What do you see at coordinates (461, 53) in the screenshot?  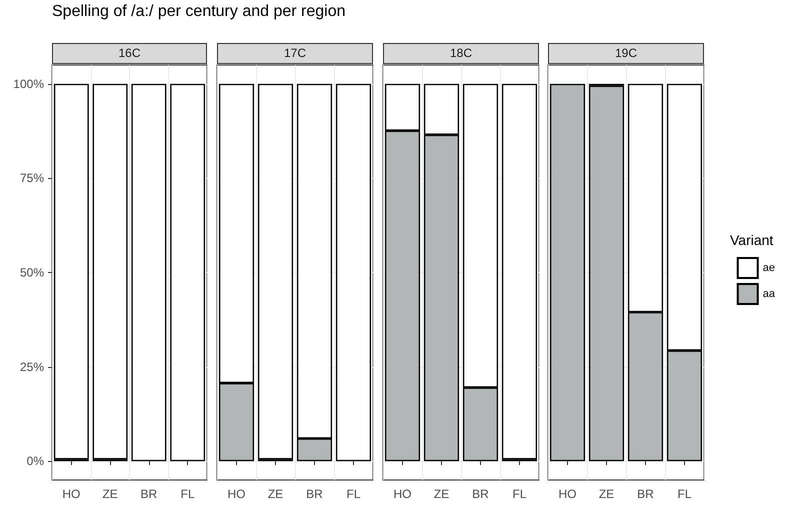 I see `chart-subtitle: 18C` at bounding box center [461, 53].